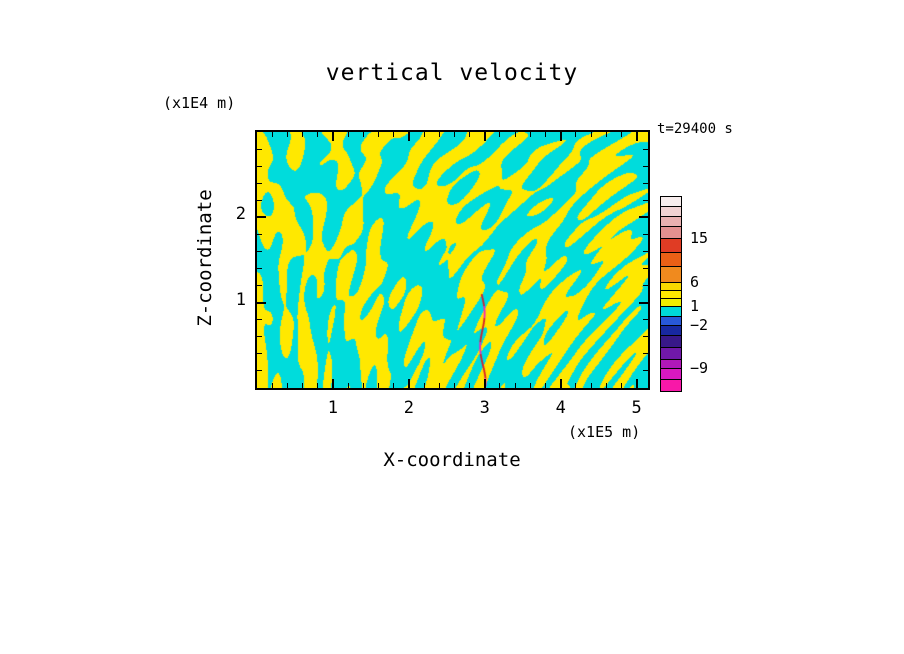 This screenshot has height=654, width=904. I want to click on colorbar-tick-label: 6, so click(695, 282).